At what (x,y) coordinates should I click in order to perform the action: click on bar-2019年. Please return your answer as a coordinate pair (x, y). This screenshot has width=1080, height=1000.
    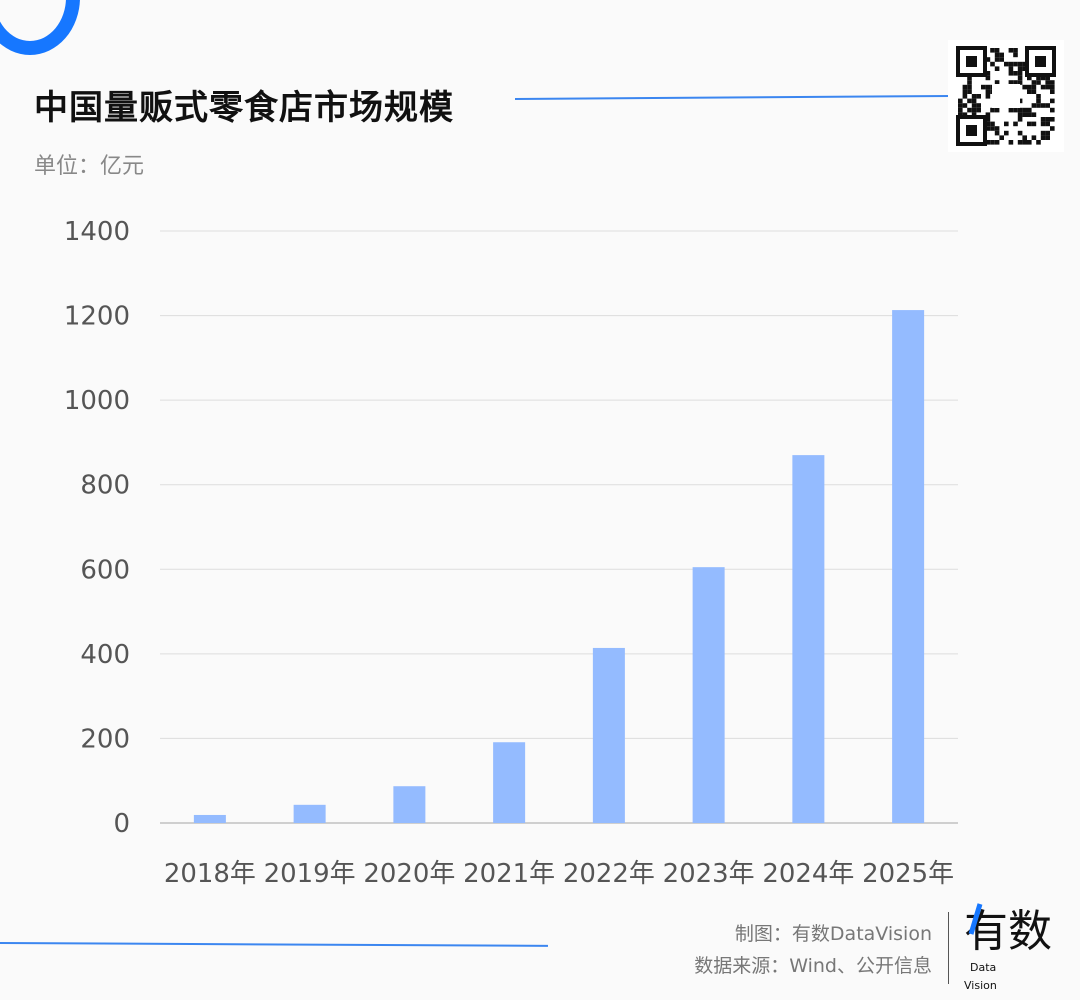
    Looking at the image, I should click on (309, 813).